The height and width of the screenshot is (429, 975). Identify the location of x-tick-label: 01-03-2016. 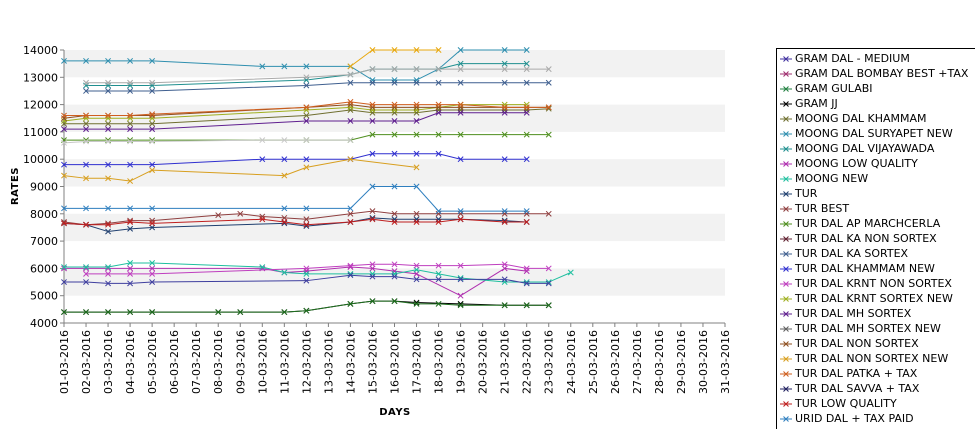
(64, 362).